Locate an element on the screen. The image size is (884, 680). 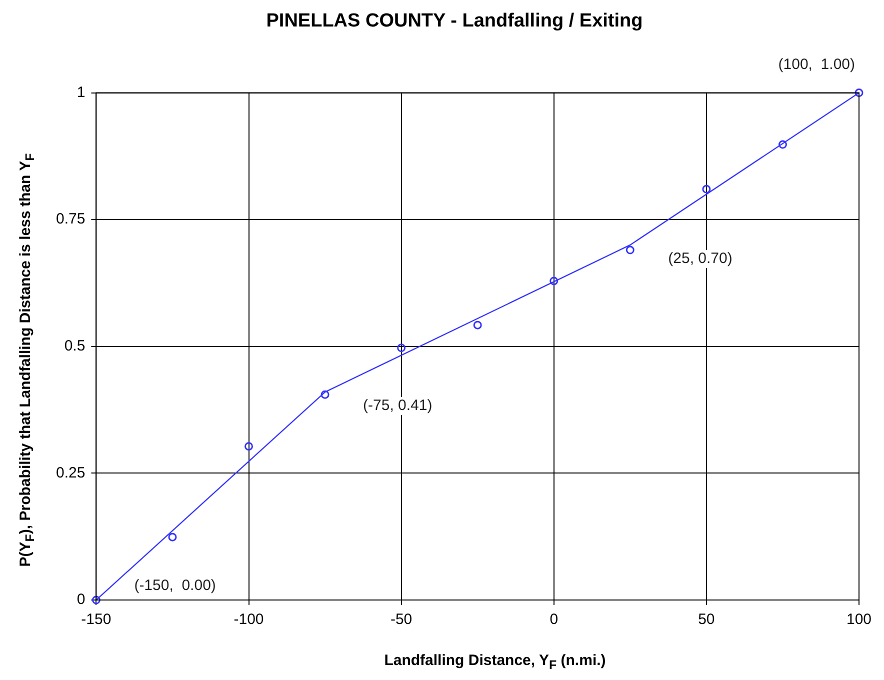
x-axis-title: Landfalling Distance, Y$_{F}$ (n.mi.) is located at coordinates (495, 662).